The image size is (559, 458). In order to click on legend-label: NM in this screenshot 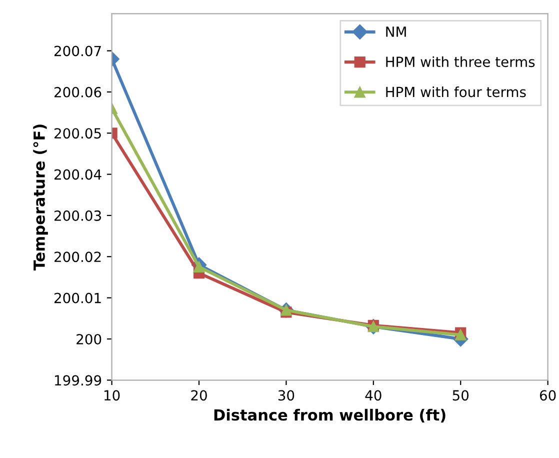, I will do `click(396, 31)`.